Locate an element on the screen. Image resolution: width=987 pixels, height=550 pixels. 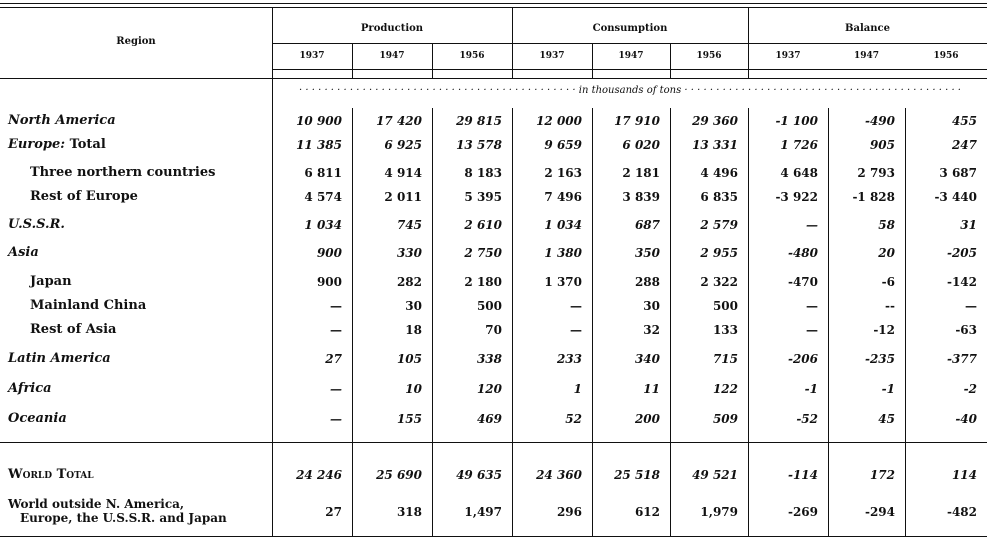
table-cell: 2 610 is located at coordinates (483, 225).